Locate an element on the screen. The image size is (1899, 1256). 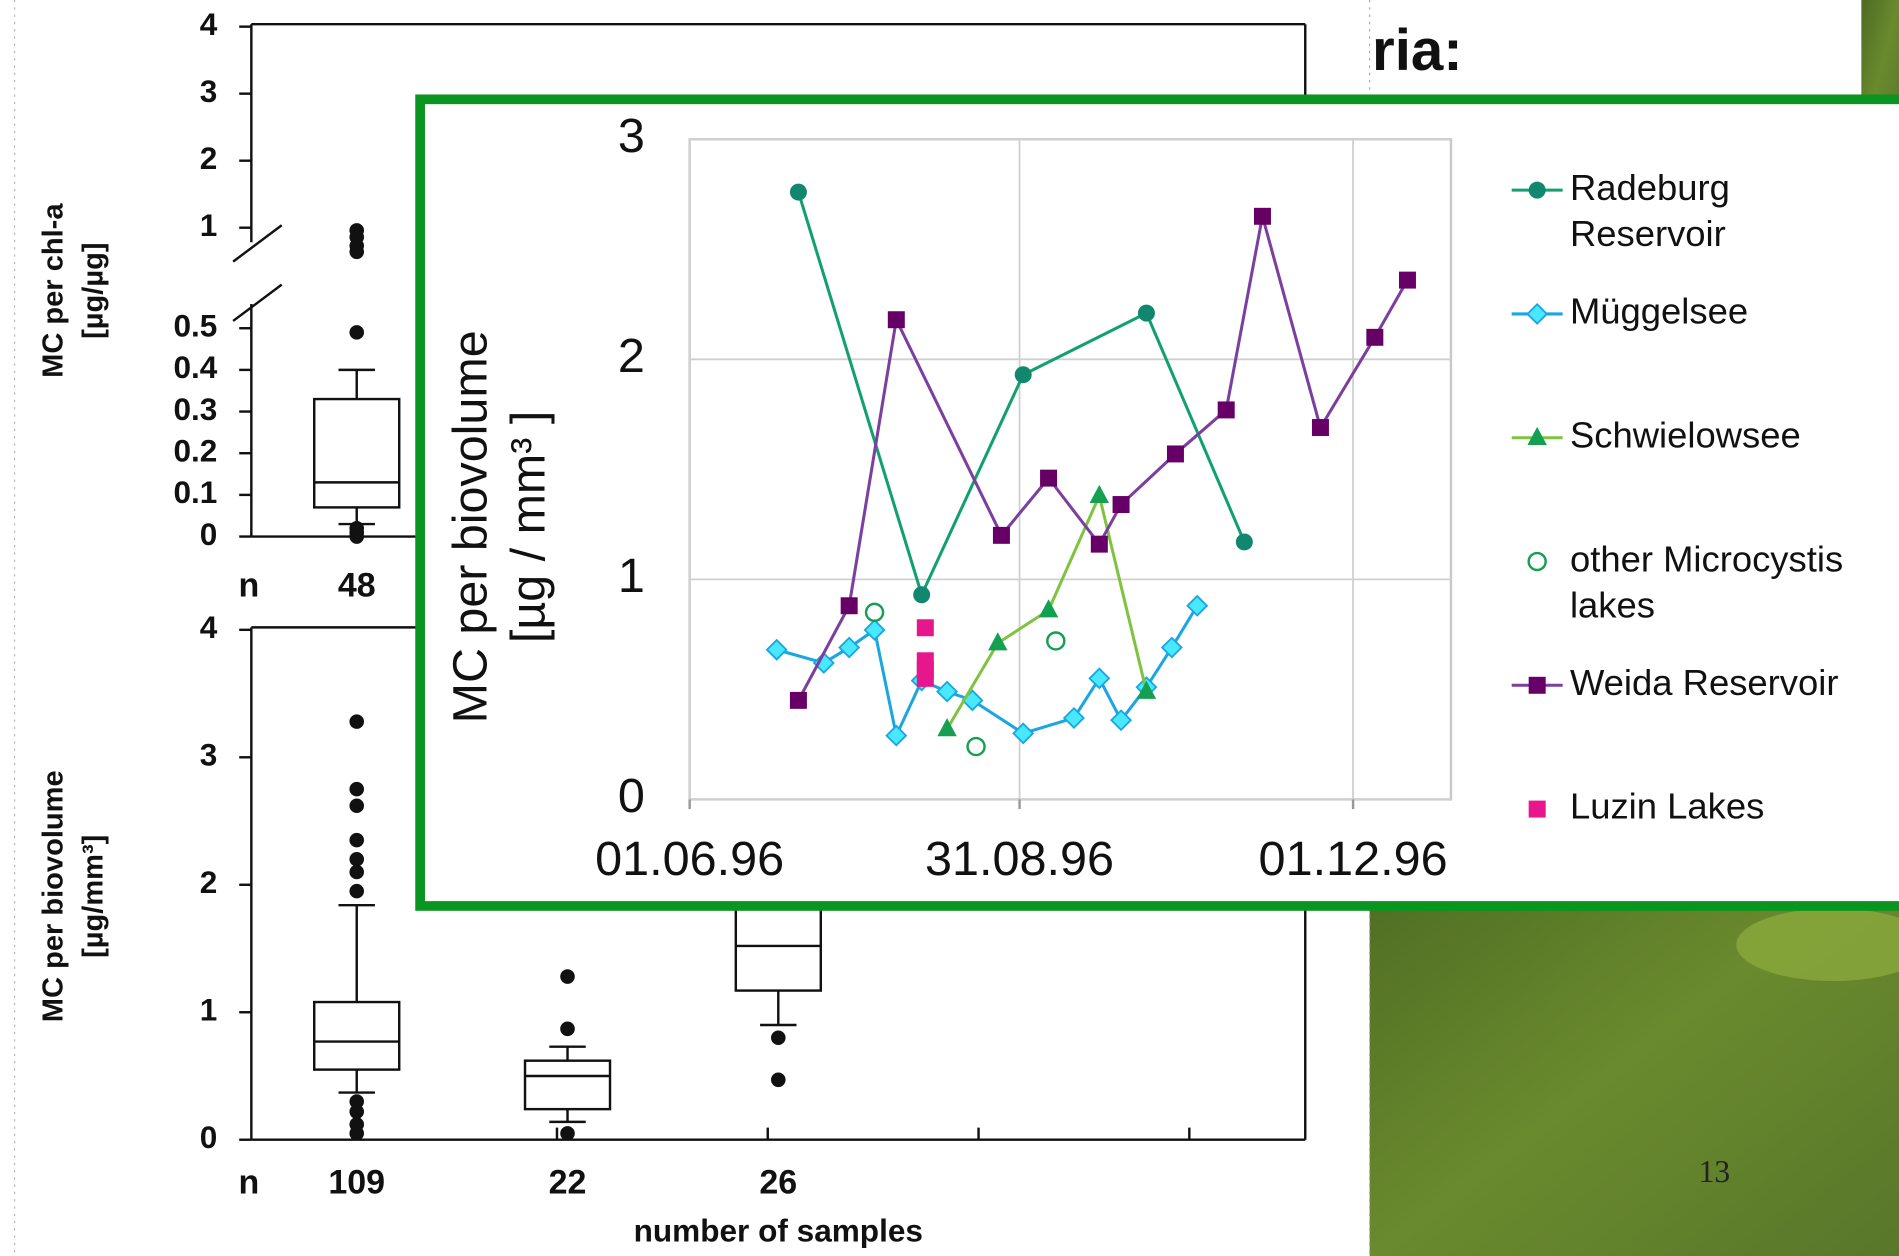
legend-label: Radeburg Reservoir is located at coordinates (1655, 210).